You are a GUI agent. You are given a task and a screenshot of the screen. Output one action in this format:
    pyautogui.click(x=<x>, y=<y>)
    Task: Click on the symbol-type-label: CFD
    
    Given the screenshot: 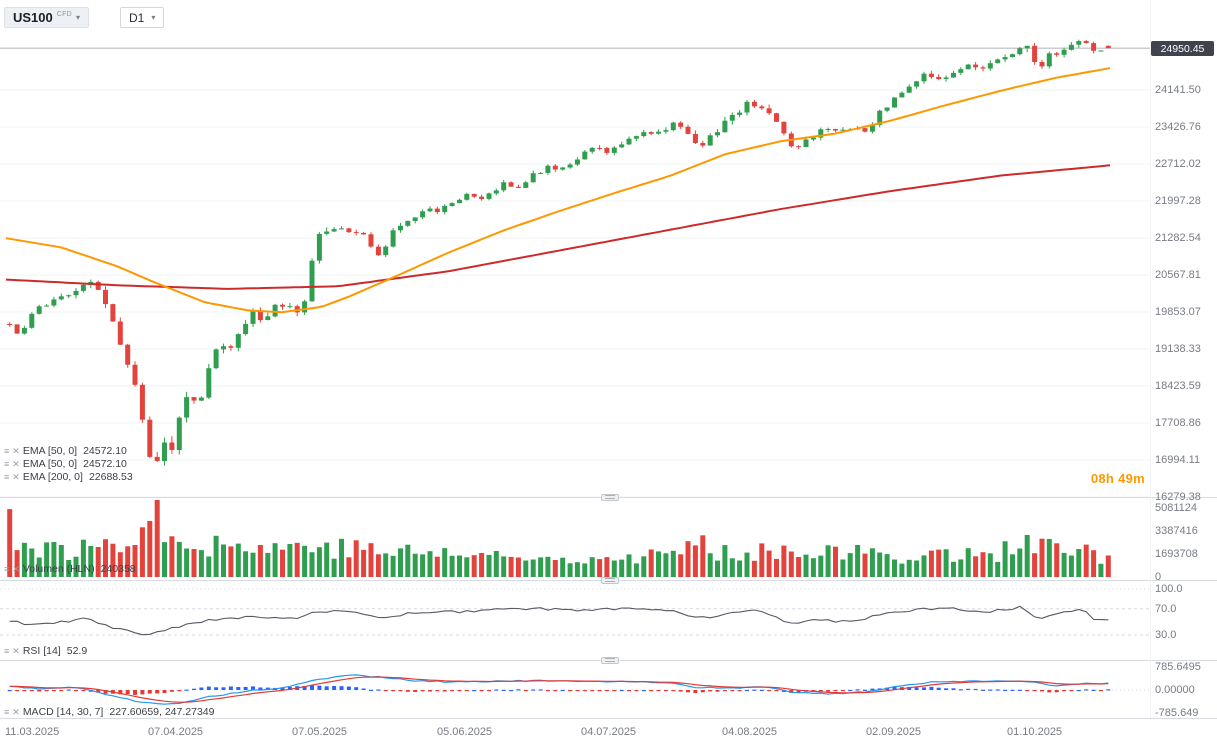 What is the action you would take?
    pyautogui.click(x=64, y=14)
    